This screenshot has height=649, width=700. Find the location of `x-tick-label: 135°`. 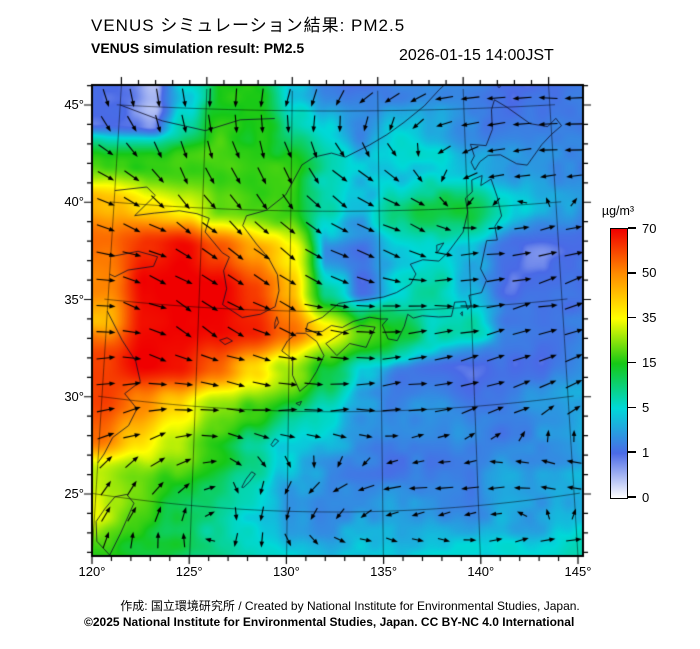

x-tick-label: 135° is located at coordinates (384, 571).